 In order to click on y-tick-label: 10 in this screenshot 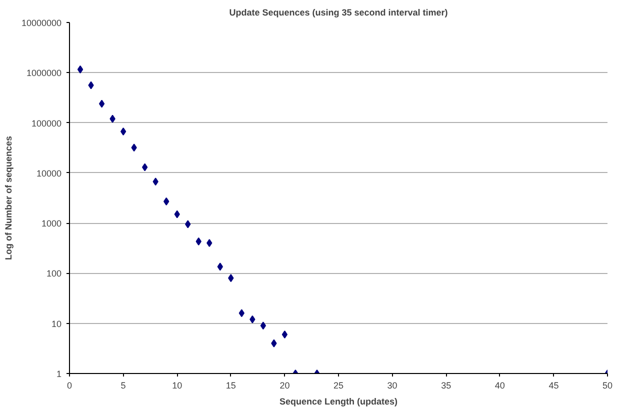, I will do `click(56, 323)`.